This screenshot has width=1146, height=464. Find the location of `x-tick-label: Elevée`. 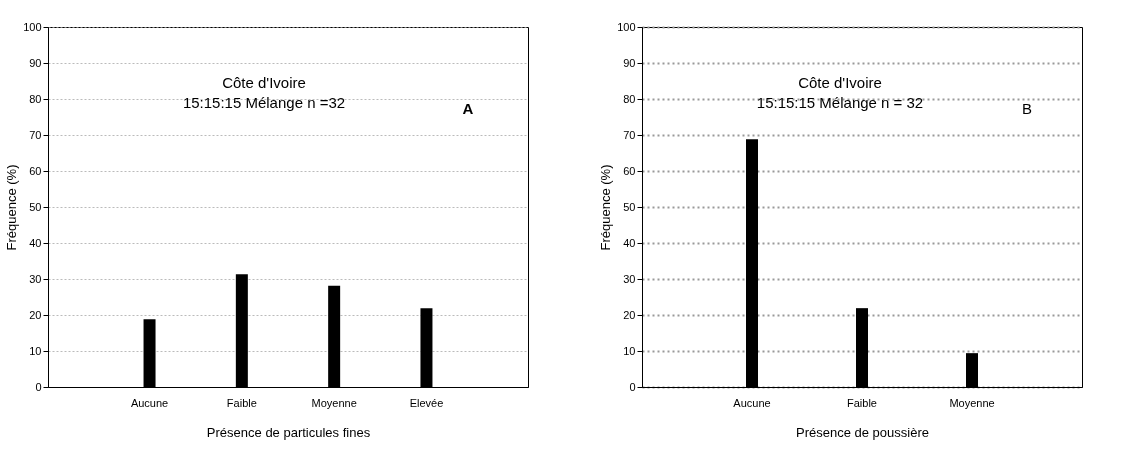

x-tick-label: Elevée is located at coordinates (426, 402).